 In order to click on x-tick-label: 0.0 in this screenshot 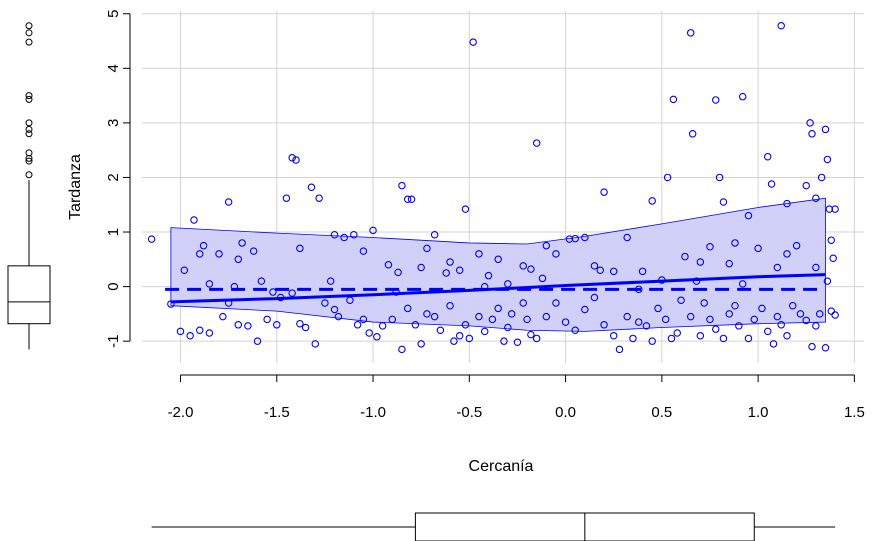, I will do `click(565, 412)`.